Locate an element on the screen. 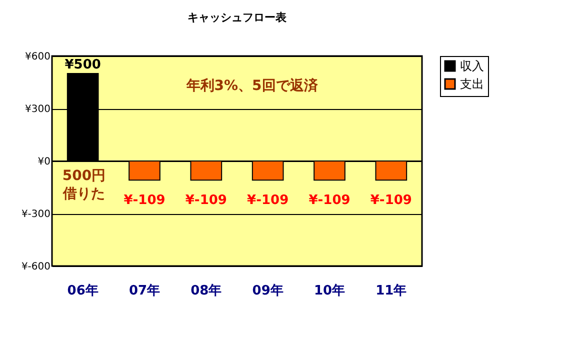 The width and height of the screenshot is (570, 340). y-tick-label: ¥-600 is located at coordinates (35, 267).